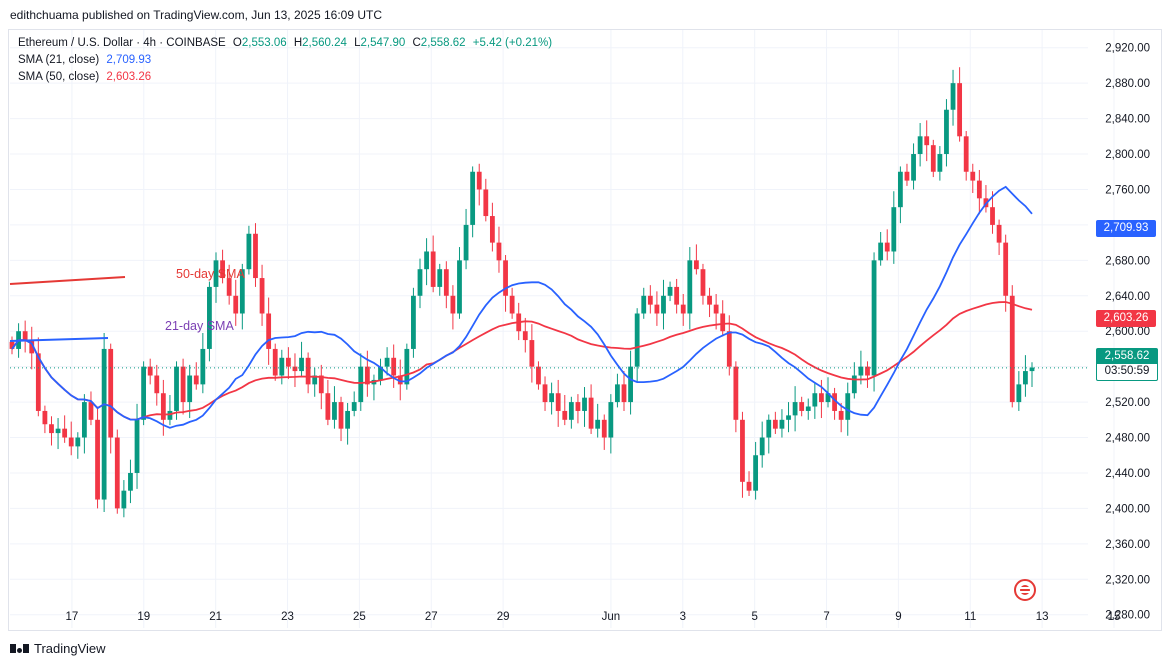 The image size is (1171, 666). Describe the element at coordinates (383, 43) in the screenshot. I see `low-value: 2,547.90` at that location.